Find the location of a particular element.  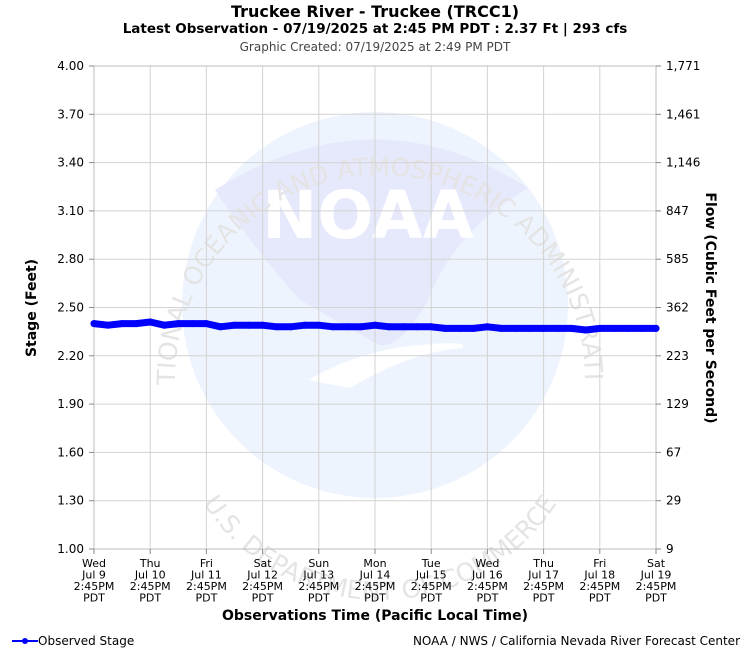

x-tick-label-line: Jul 12 is located at coordinates (262, 575).